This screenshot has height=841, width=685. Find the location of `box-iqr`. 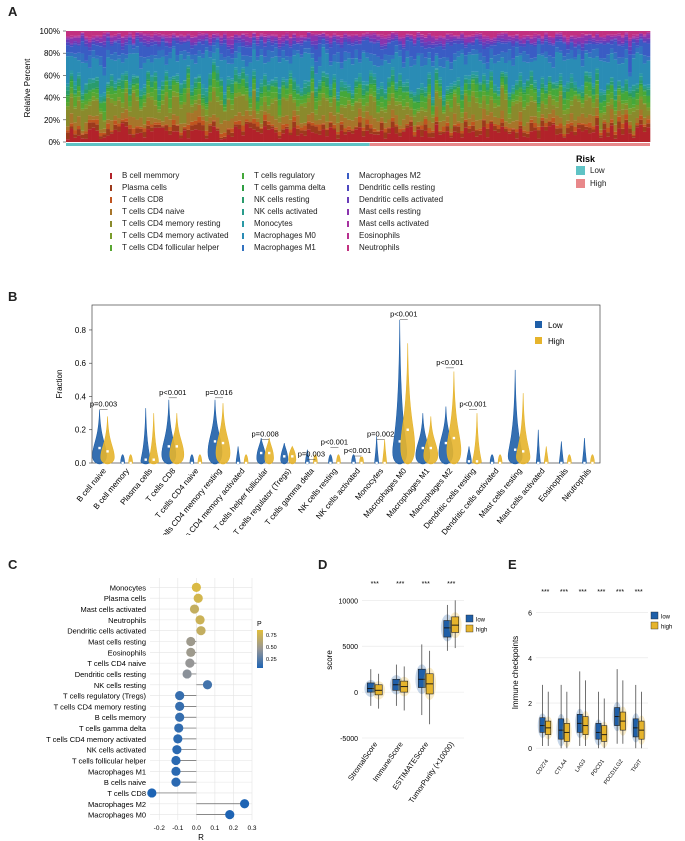

box-iqr is located at coordinates (370, 687).